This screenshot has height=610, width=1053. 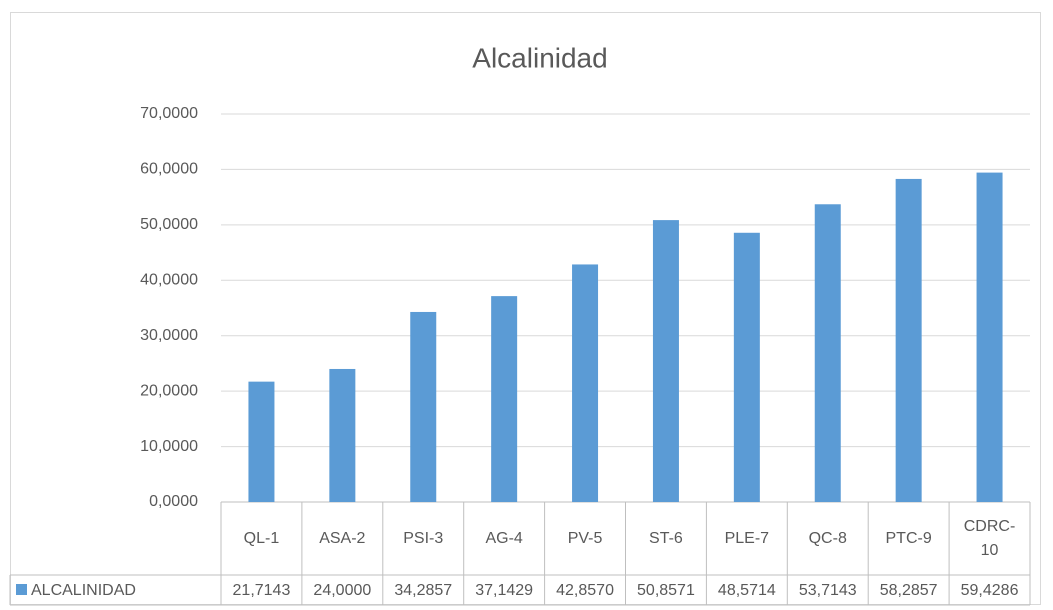 What do you see at coordinates (423, 590) in the screenshot?
I see `data-table-value: 34,2857` at bounding box center [423, 590].